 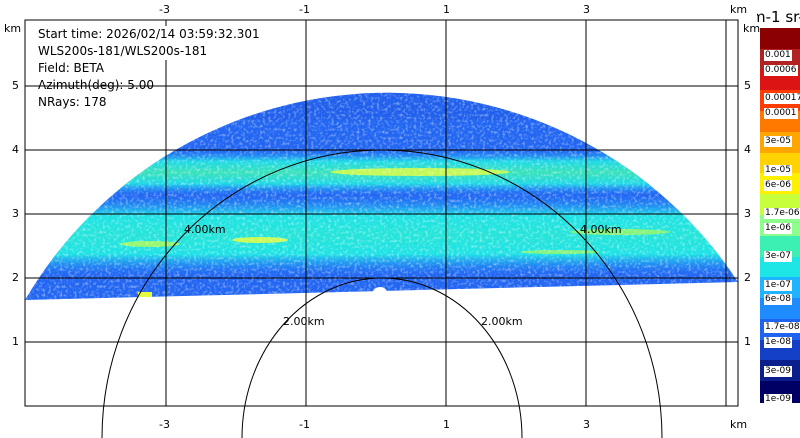 What do you see at coordinates (778, 256) in the screenshot?
I see `colorbar-label: 3e-07` at bounding box center [778, 256].